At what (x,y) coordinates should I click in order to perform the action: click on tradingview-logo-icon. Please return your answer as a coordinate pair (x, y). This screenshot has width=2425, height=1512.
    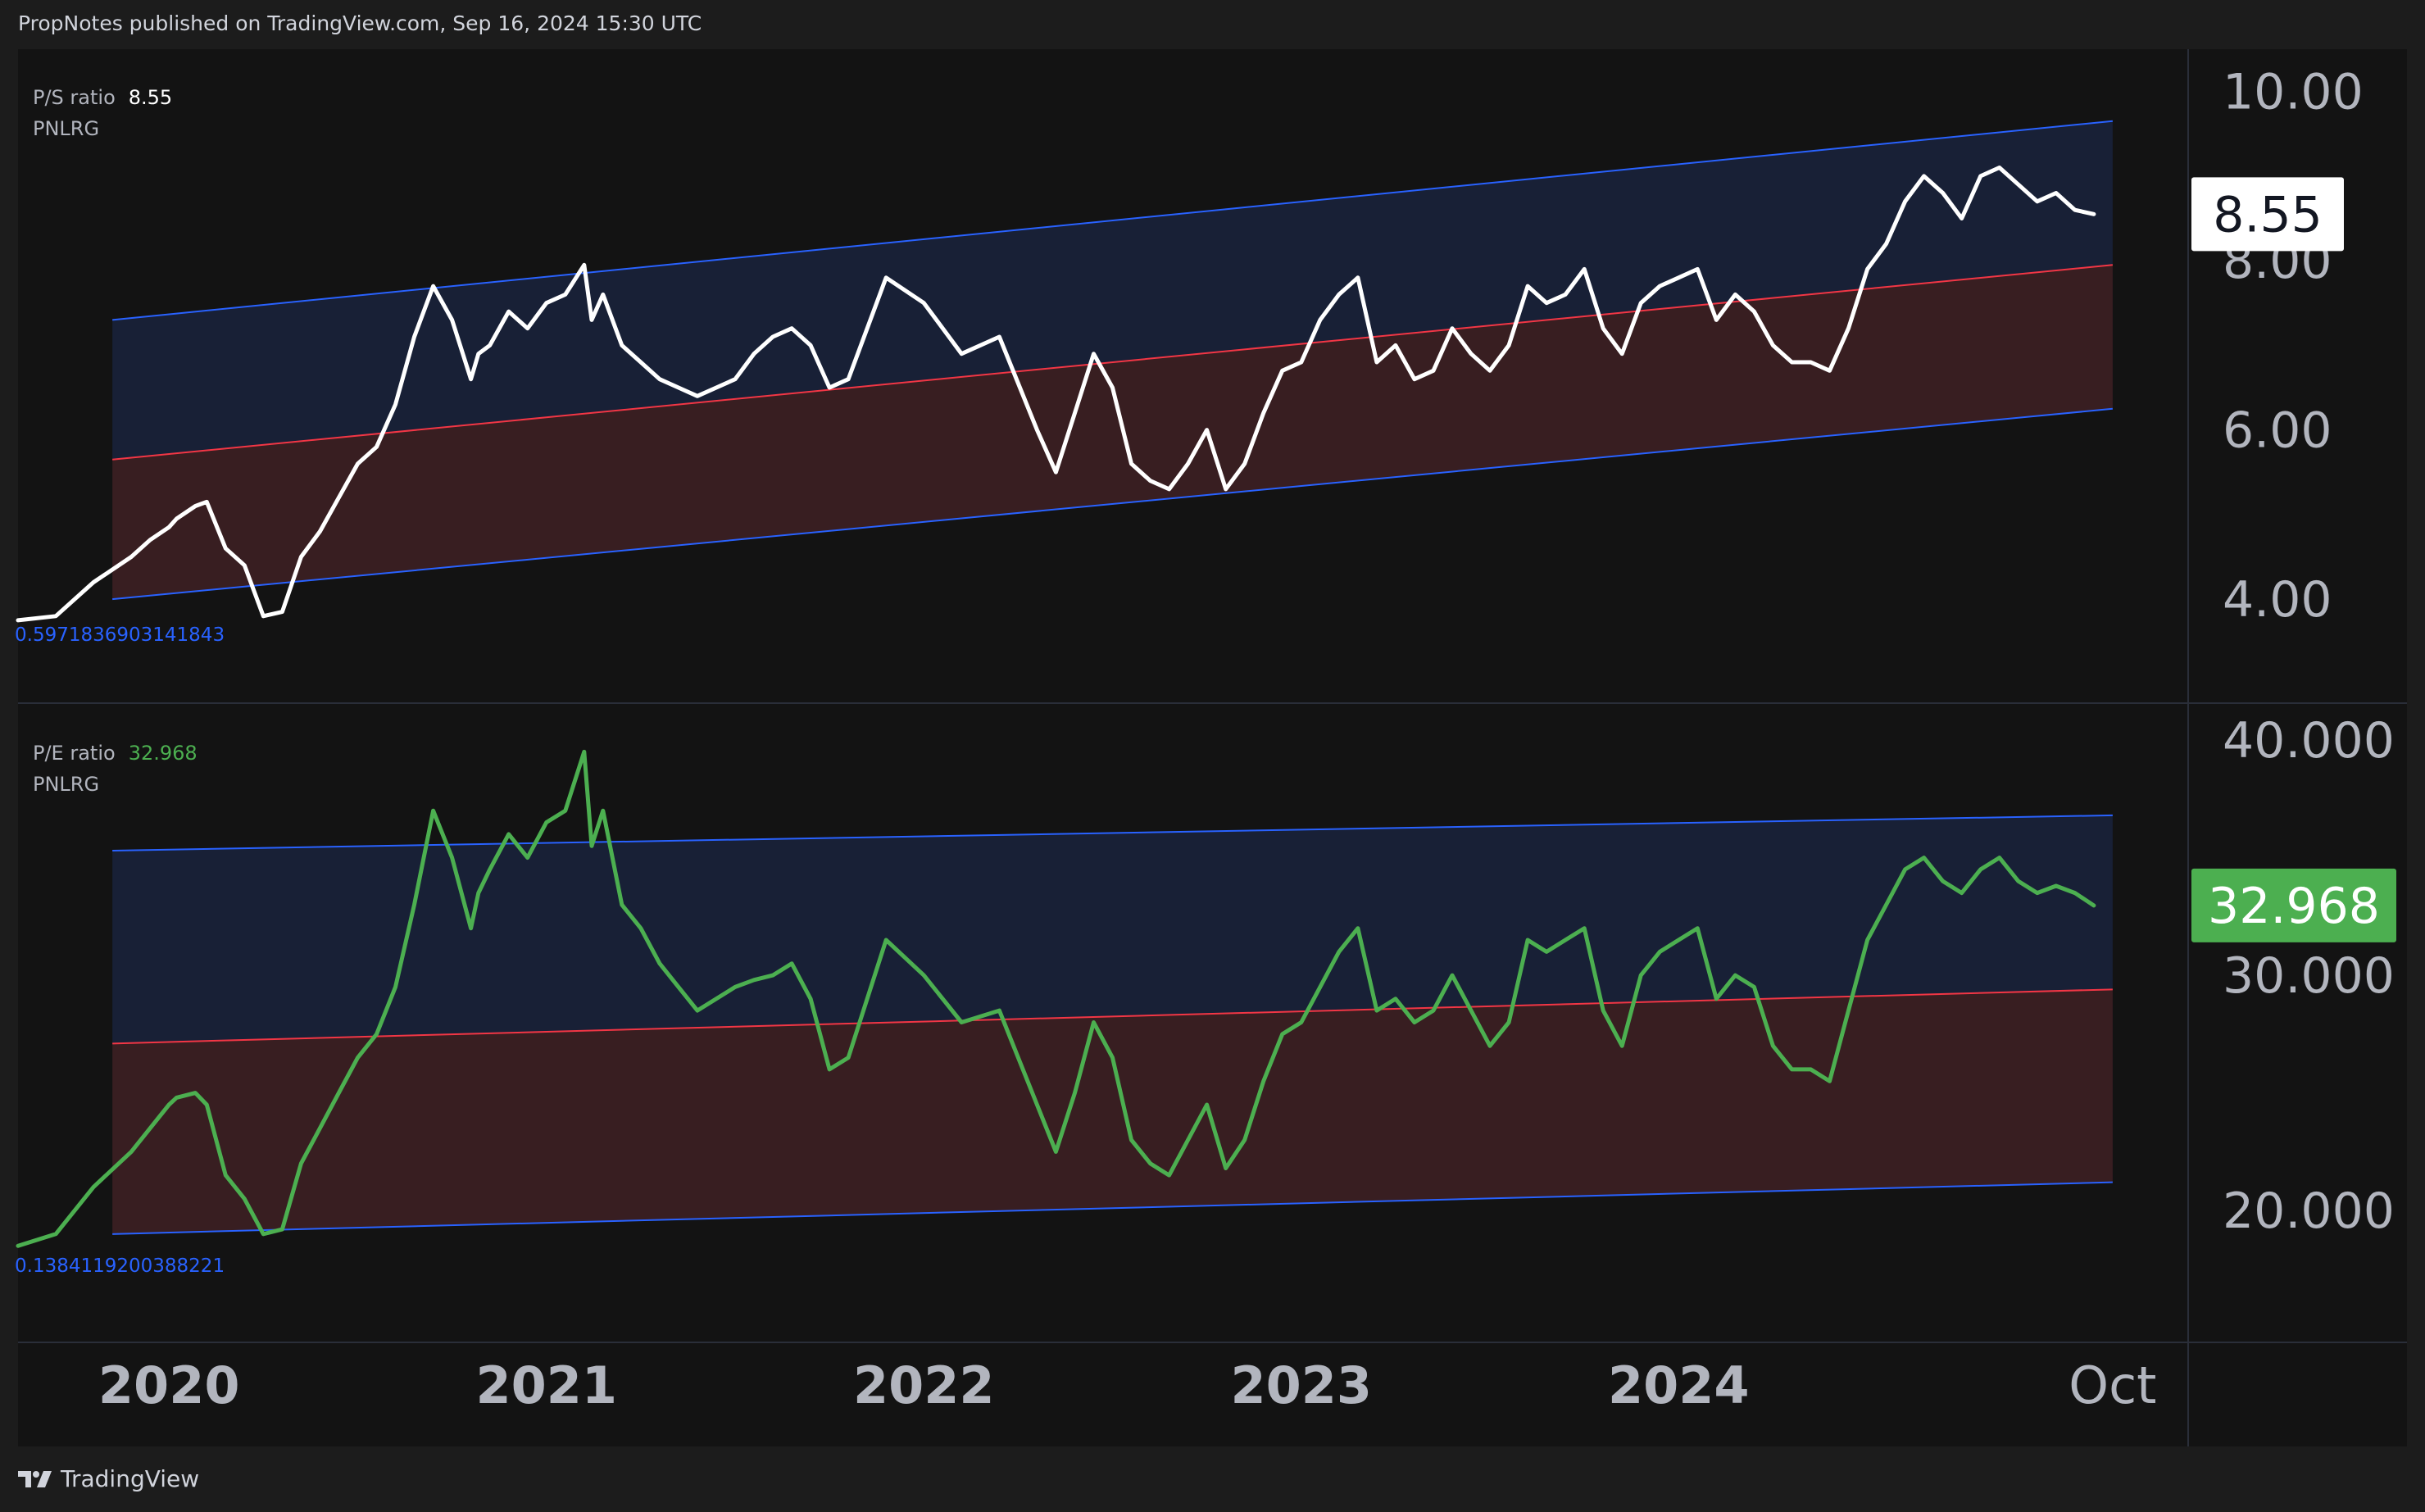
    Looking at the image, I should click on (35, 1479).